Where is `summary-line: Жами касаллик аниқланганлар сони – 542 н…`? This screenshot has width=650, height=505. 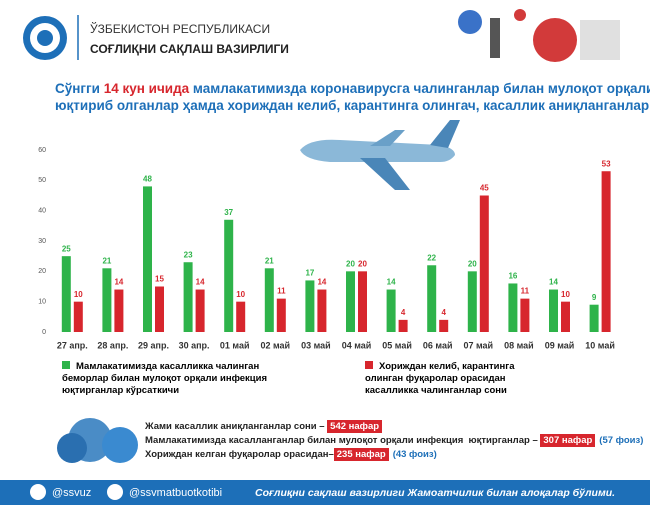
summary-line: Жами касаллик аниқланганлар сони – 542 н… is located at coordinates (264, 426).